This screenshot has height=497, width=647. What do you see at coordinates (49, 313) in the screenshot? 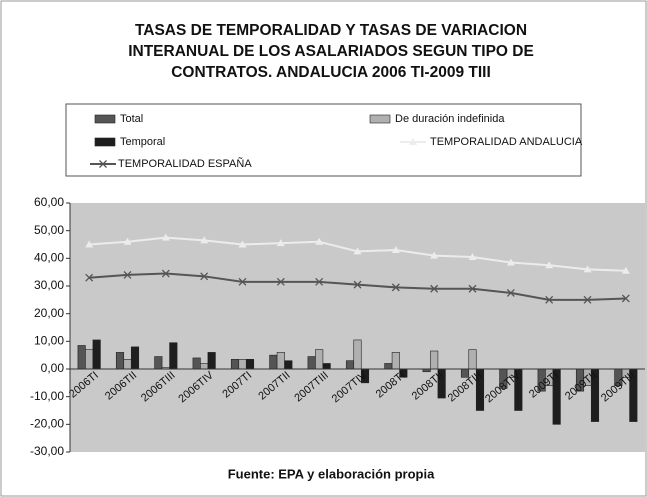
I see `y-tick-label: 20,00` at bounding box center [49, 313].